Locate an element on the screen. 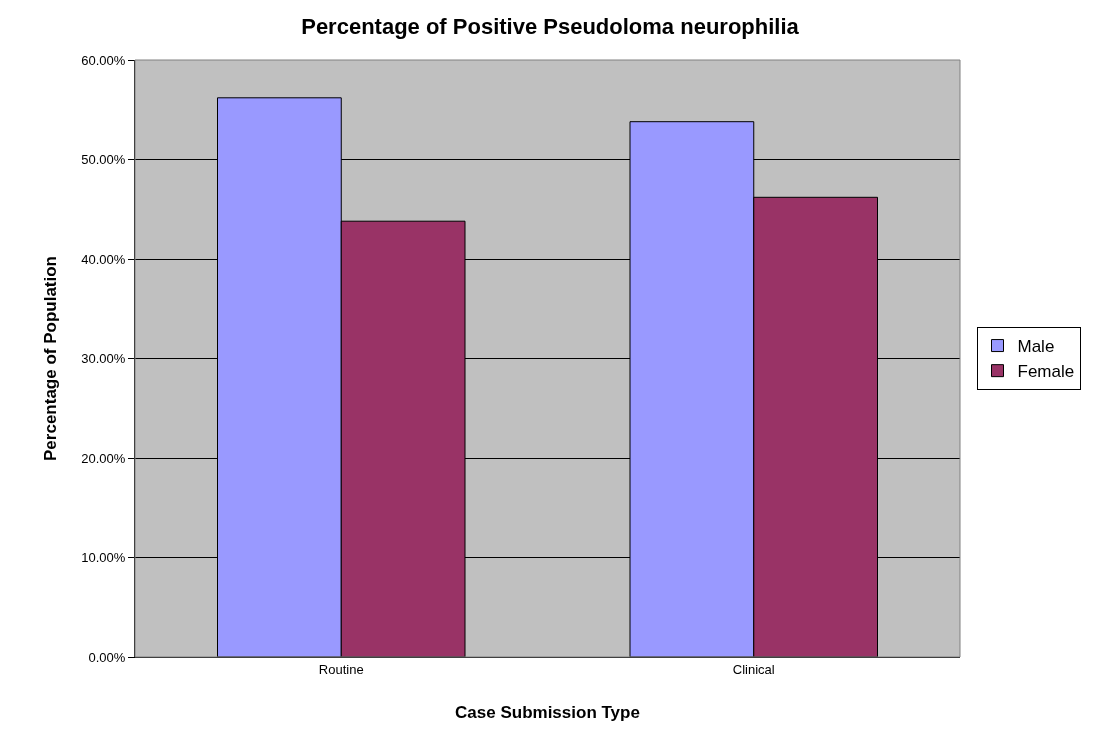 The width and height of the screenshot is (1100, 732). x-tick-label: Routine is located at coordinates (341, 669).